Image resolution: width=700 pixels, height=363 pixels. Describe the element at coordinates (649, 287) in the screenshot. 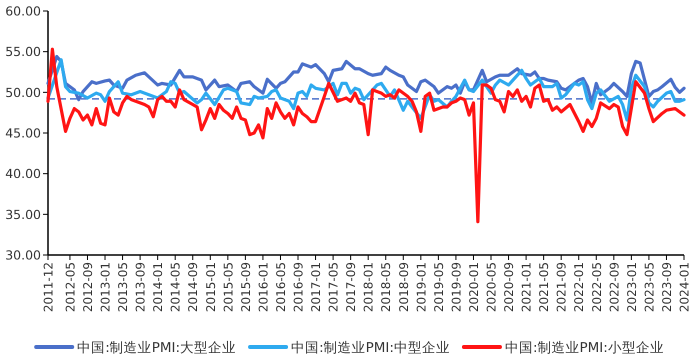

I see `x-tick-label: 2023-05` at that location.